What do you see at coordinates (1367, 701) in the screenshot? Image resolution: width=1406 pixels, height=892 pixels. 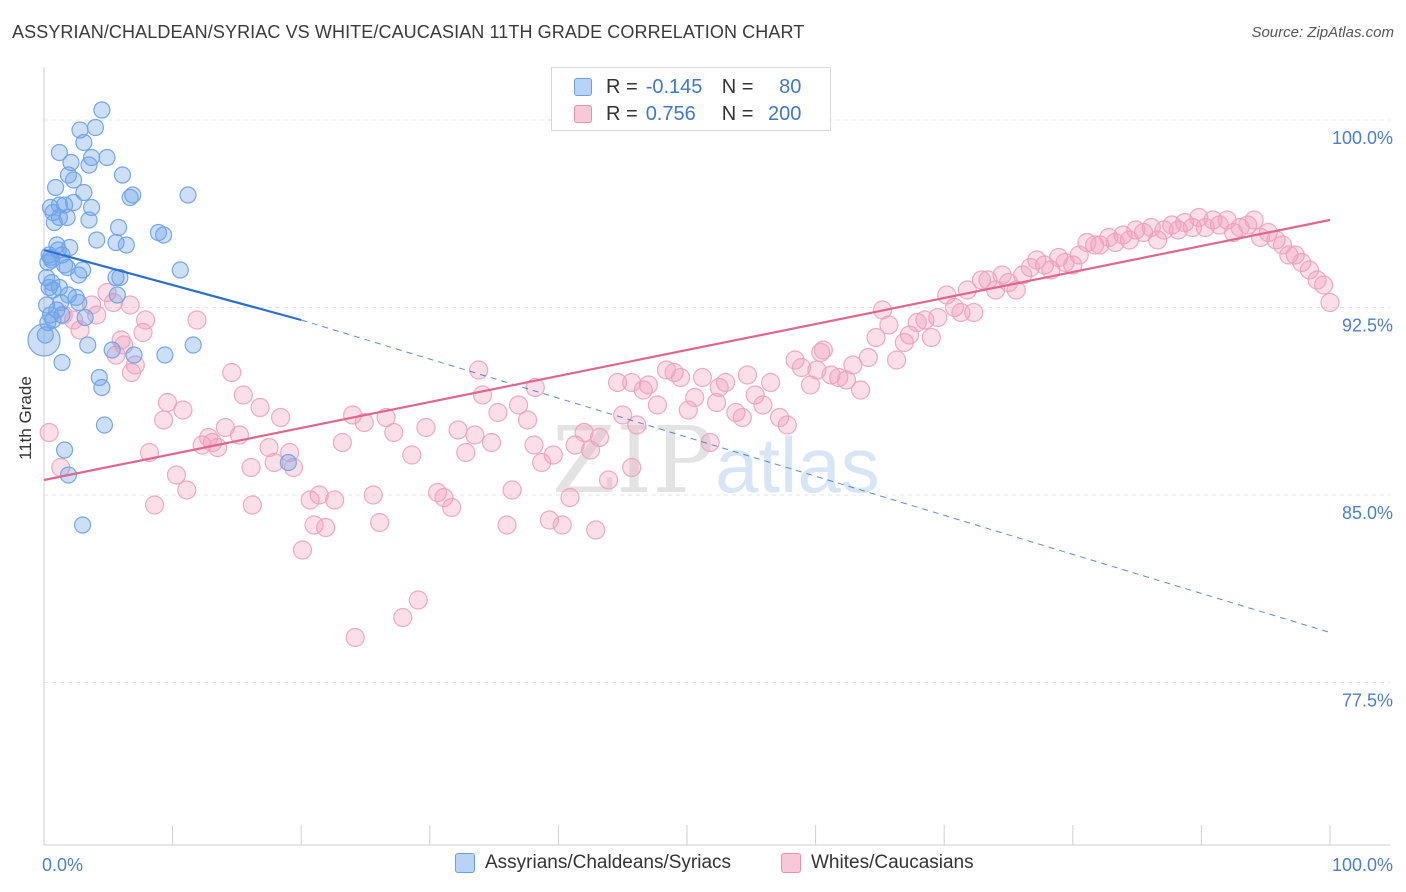 I see `y-tick-label: 77.5%` at bounding box center [1367, 701].